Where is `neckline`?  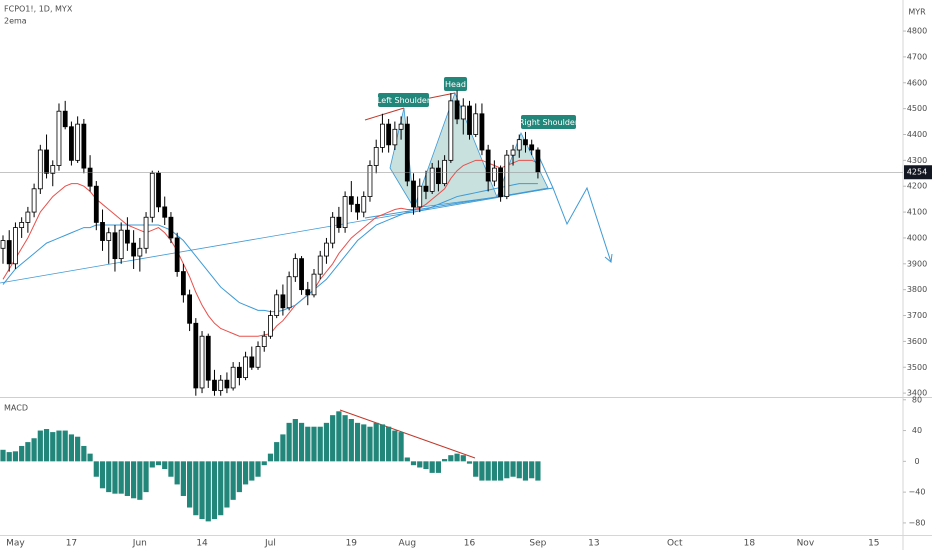 neckline is located at coordinates (459, 203).